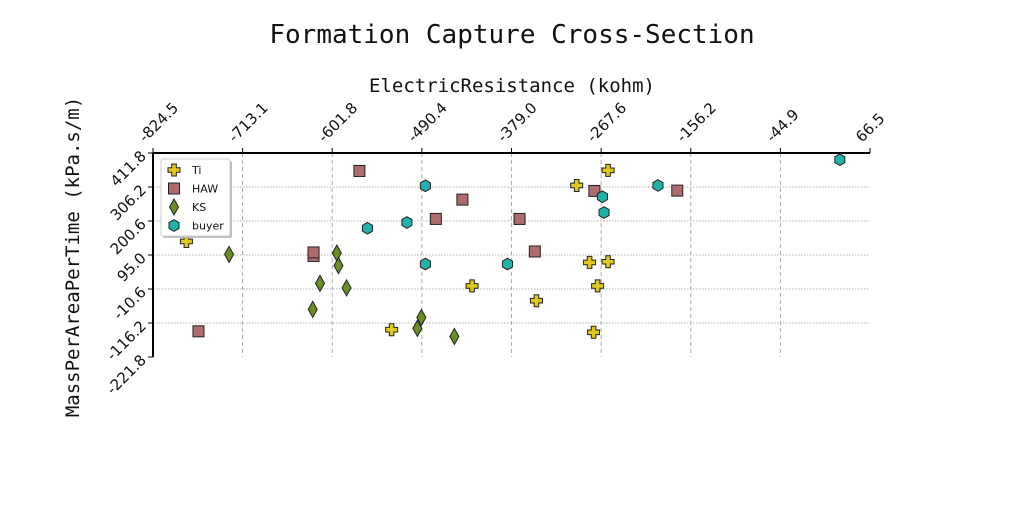 The width and height of the screenshot is (1024, 512). Describe the element at coordinates (511, 35) in the screenshot. I see `chart-title: Formation Capture Cross-Section` at that location.